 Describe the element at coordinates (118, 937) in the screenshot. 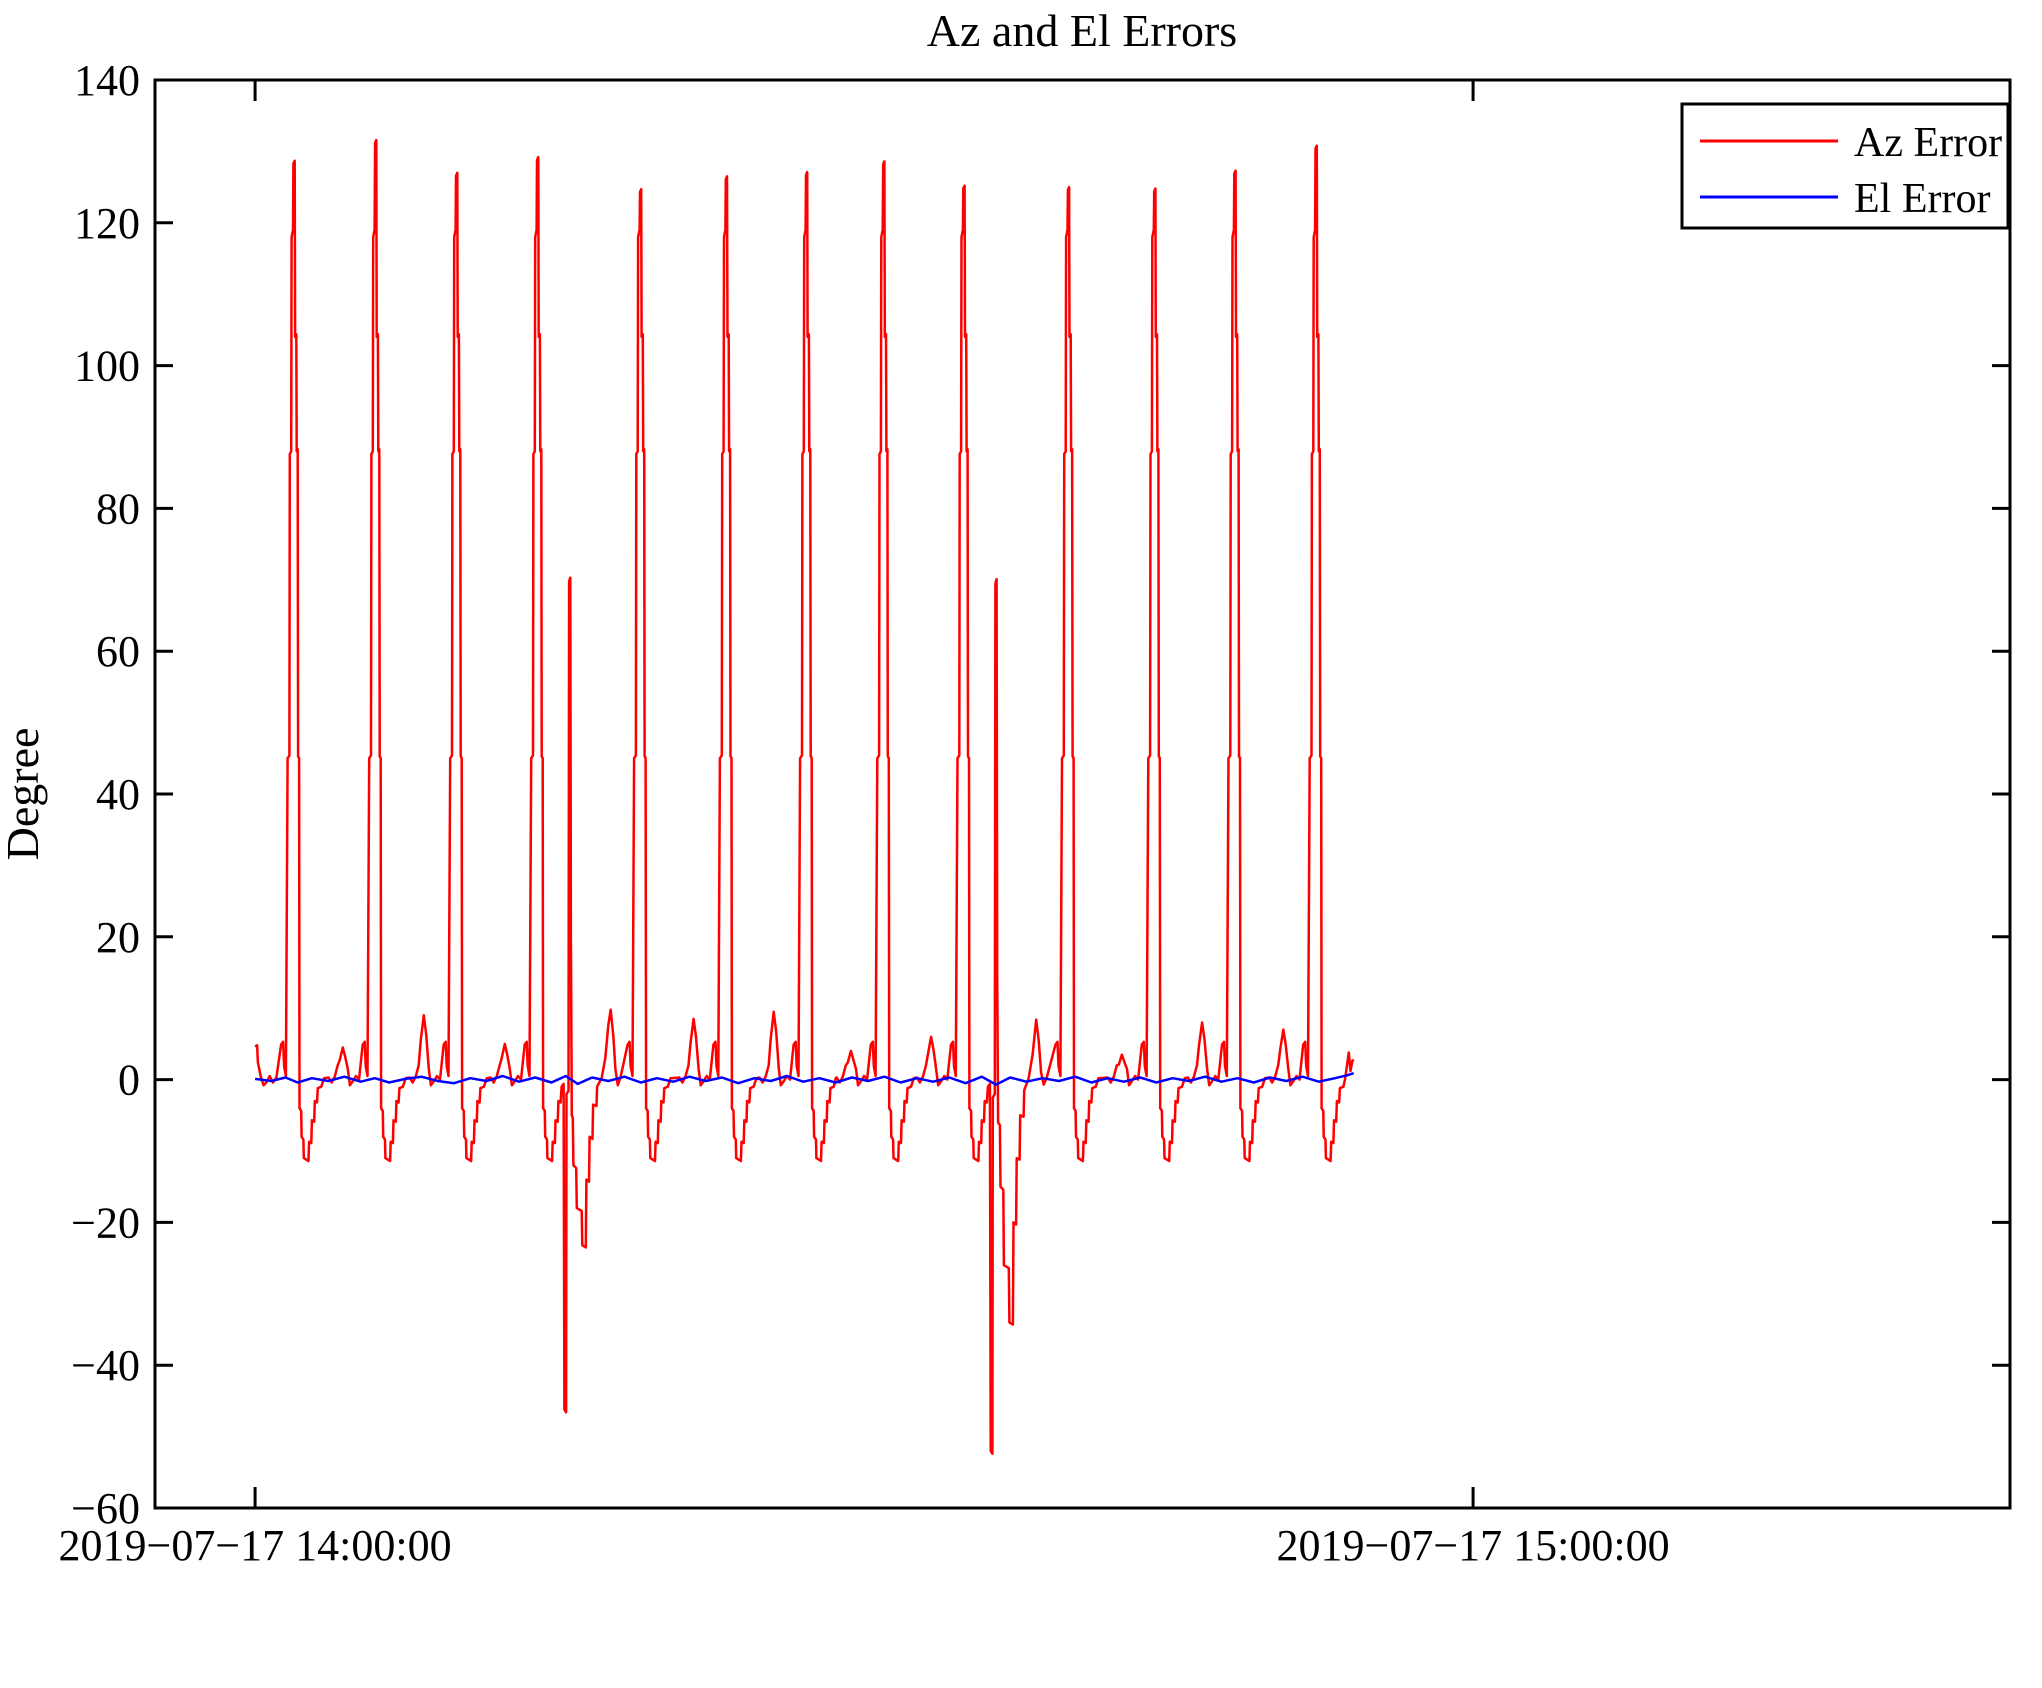

I see `y-tick-label: 20` at that location.